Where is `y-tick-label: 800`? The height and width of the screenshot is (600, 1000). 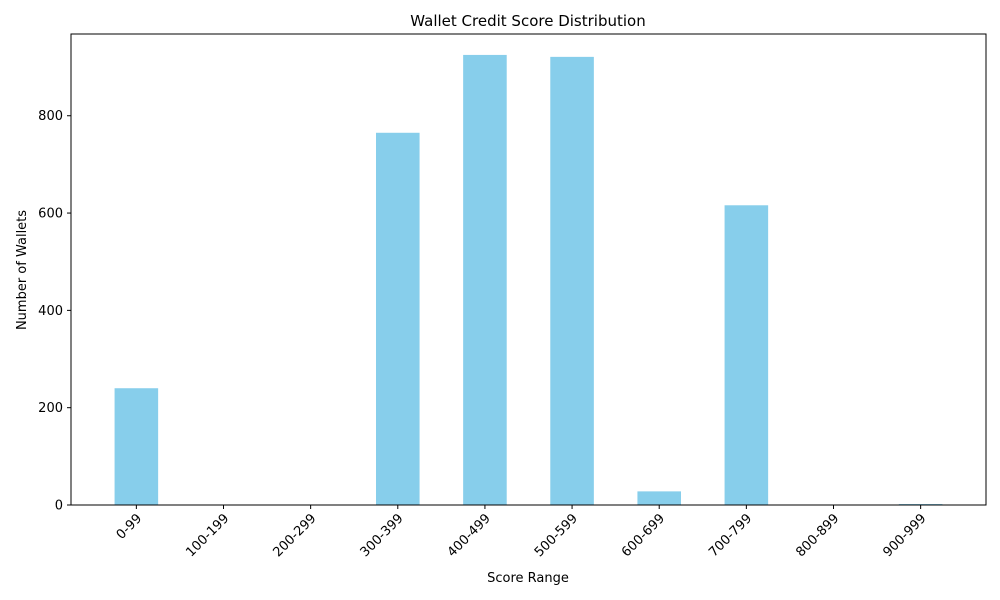 y-tick-label: 800 is located at coordinates (50, 116).